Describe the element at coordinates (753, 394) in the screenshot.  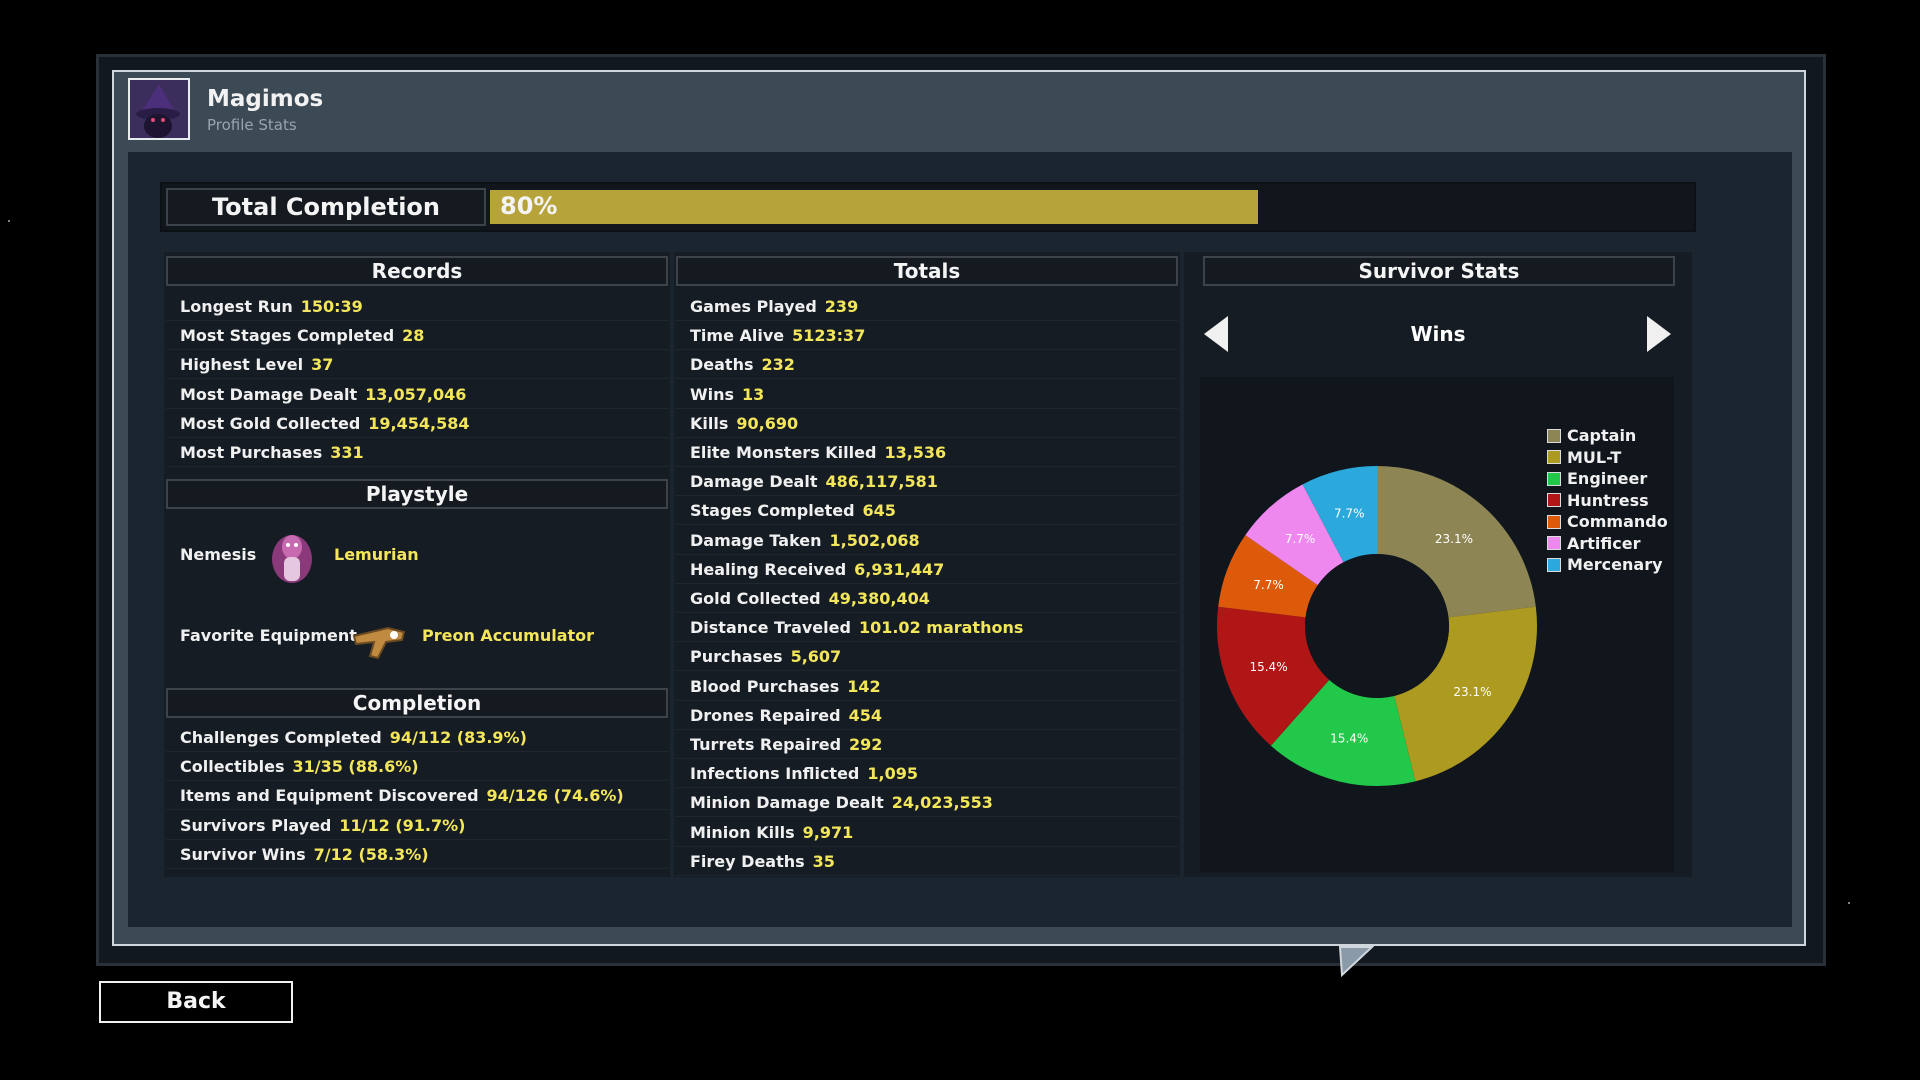
I see `total-value: 13` at that location.